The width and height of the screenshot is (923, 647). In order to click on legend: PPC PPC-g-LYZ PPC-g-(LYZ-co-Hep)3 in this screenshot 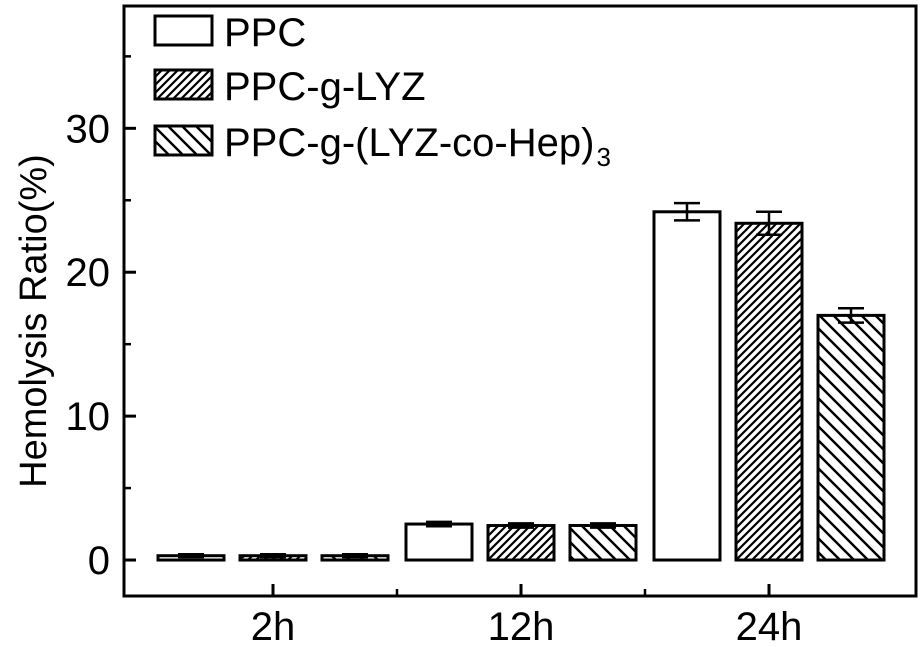, I will do `click(382, 91)`.